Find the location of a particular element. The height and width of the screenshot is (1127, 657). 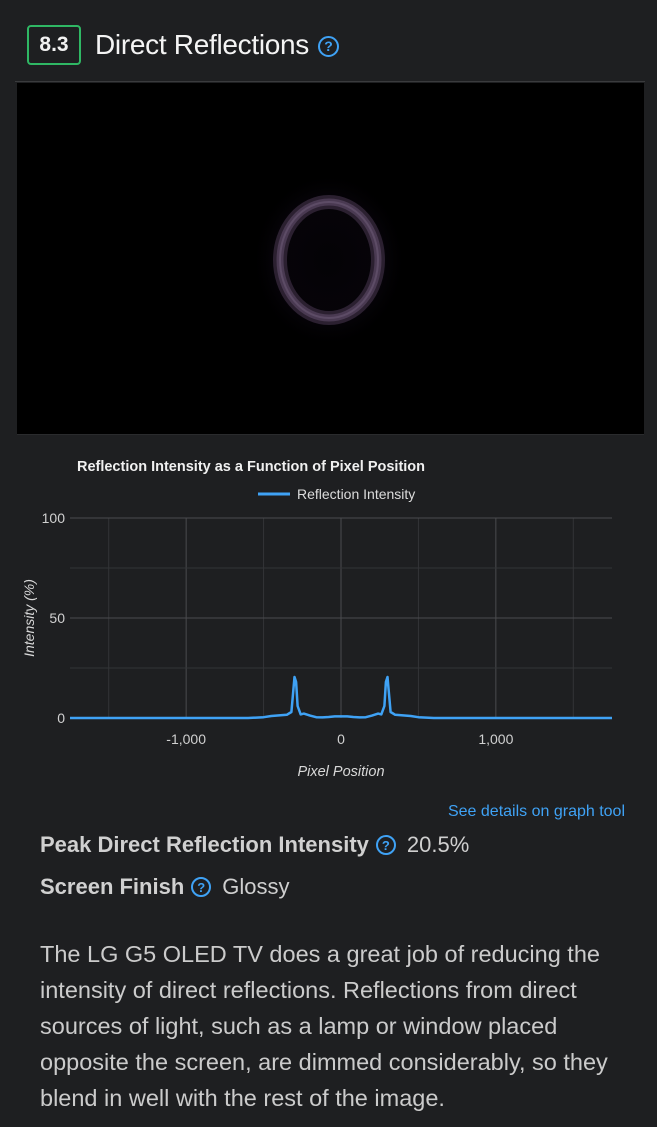

series-line-reflection-intensity is located at coordinates (341, 697).